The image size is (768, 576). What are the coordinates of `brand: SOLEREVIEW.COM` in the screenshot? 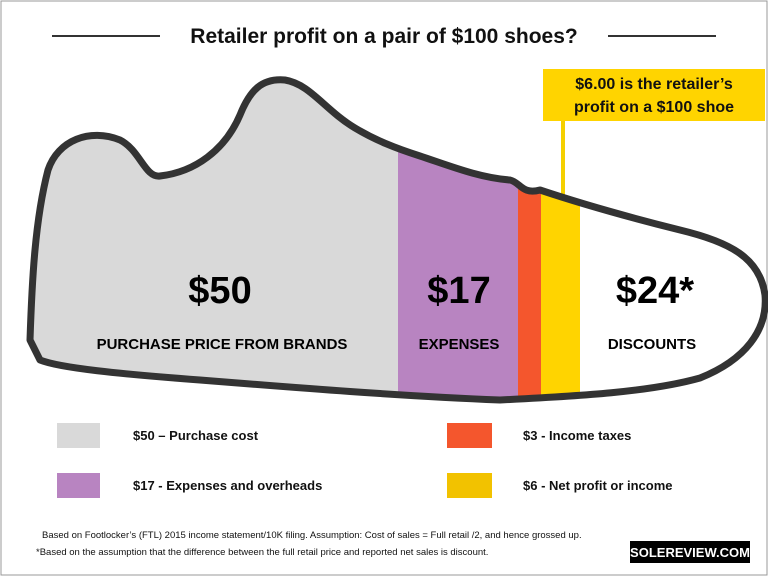 It's located at (690, 552).